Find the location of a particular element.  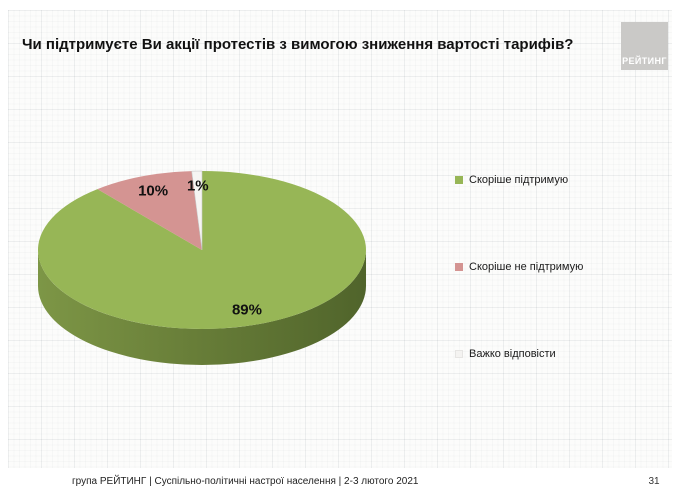

legend-label: Важко відповісти is located at coordinates (512, 353).